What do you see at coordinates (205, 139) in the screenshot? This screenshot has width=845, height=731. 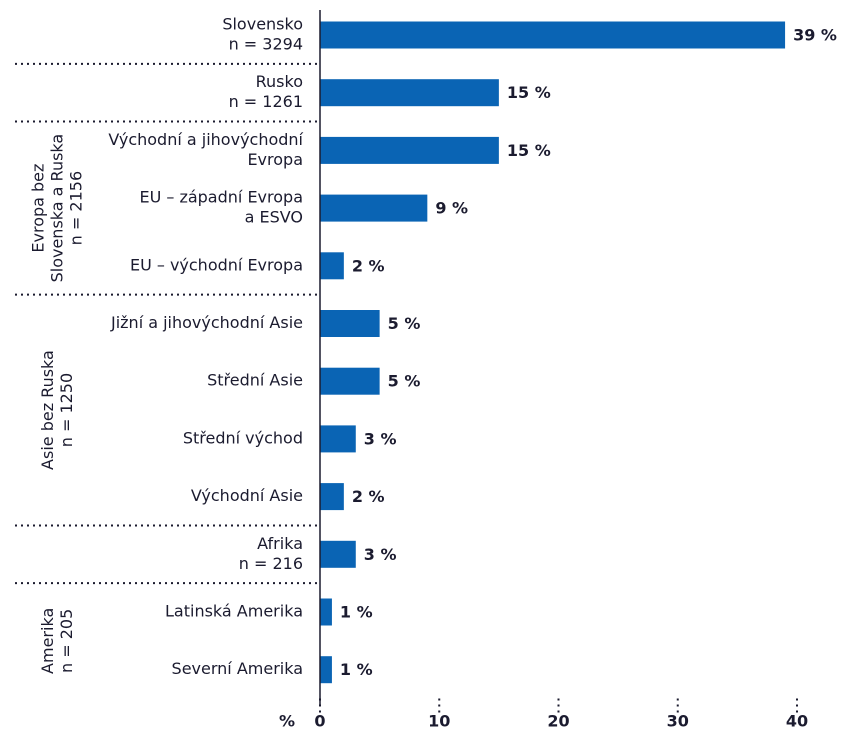 I see `category-label: Východní a jihovýchodní` at bounding box center [205, 139].